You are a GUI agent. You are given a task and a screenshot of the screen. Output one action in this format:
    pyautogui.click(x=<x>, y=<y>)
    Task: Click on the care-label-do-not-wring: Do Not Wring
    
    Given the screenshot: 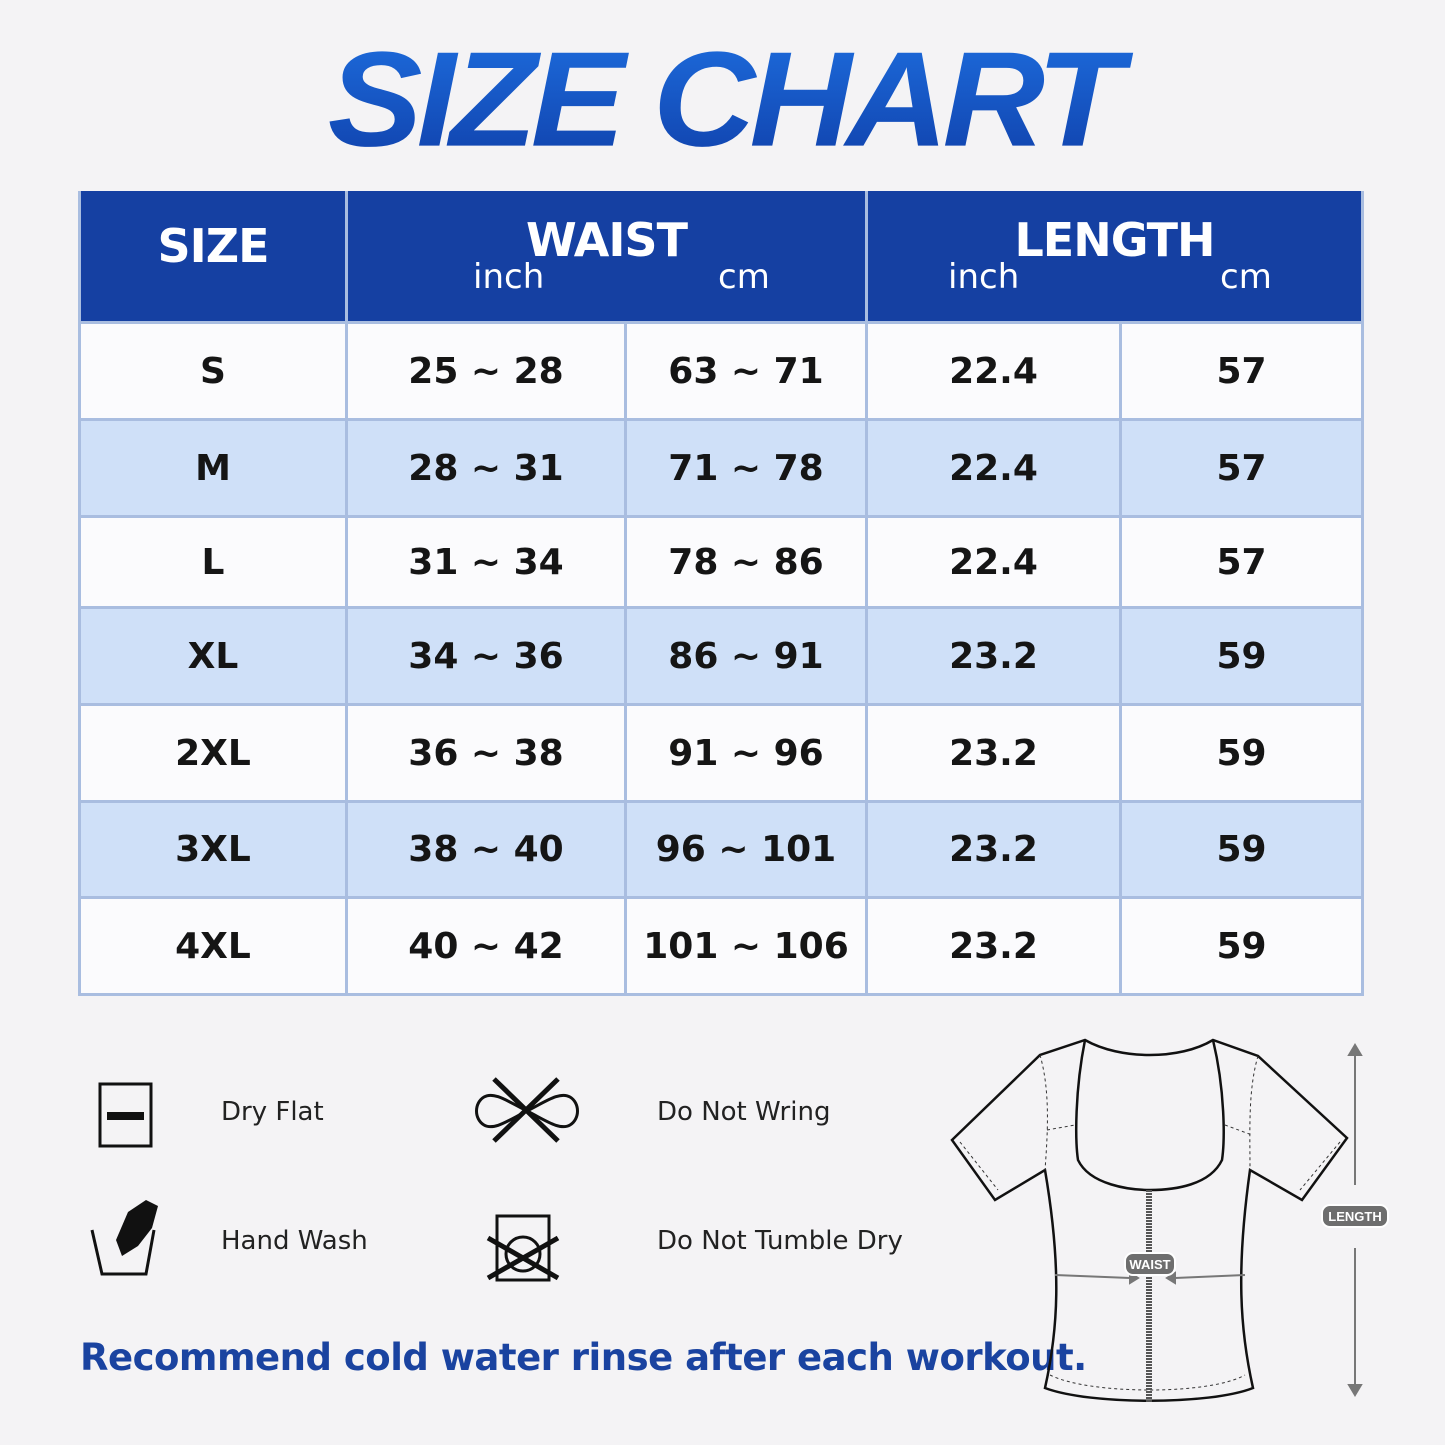 What is the action you would take?
    pyautogui.click(x=744, y=1112)
    